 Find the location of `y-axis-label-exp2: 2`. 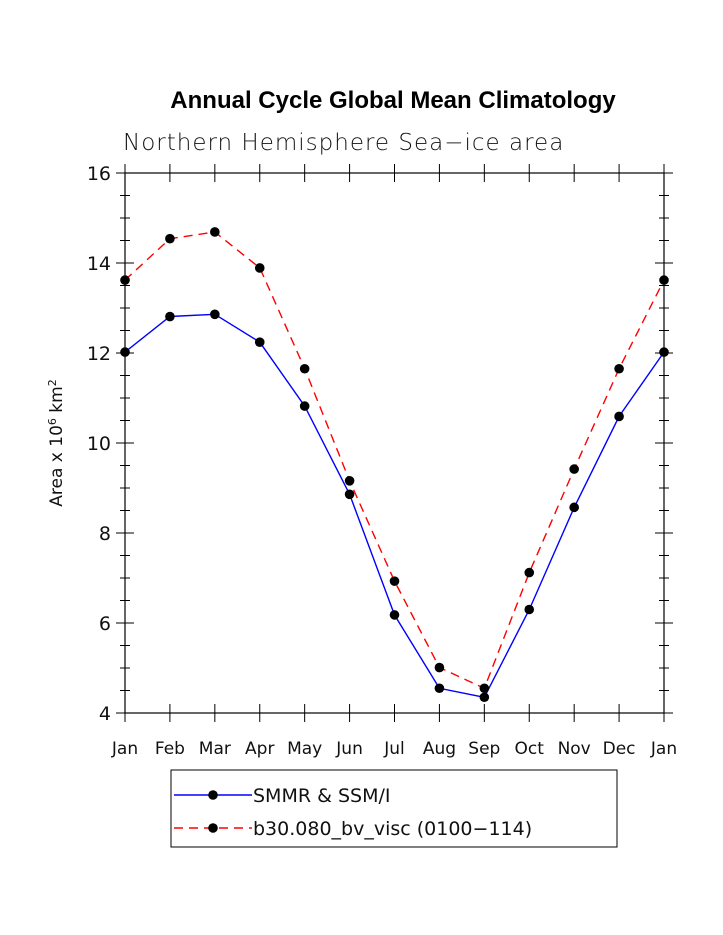

y-axis-label-exp2: 2 is located at coordinates (52, 382).